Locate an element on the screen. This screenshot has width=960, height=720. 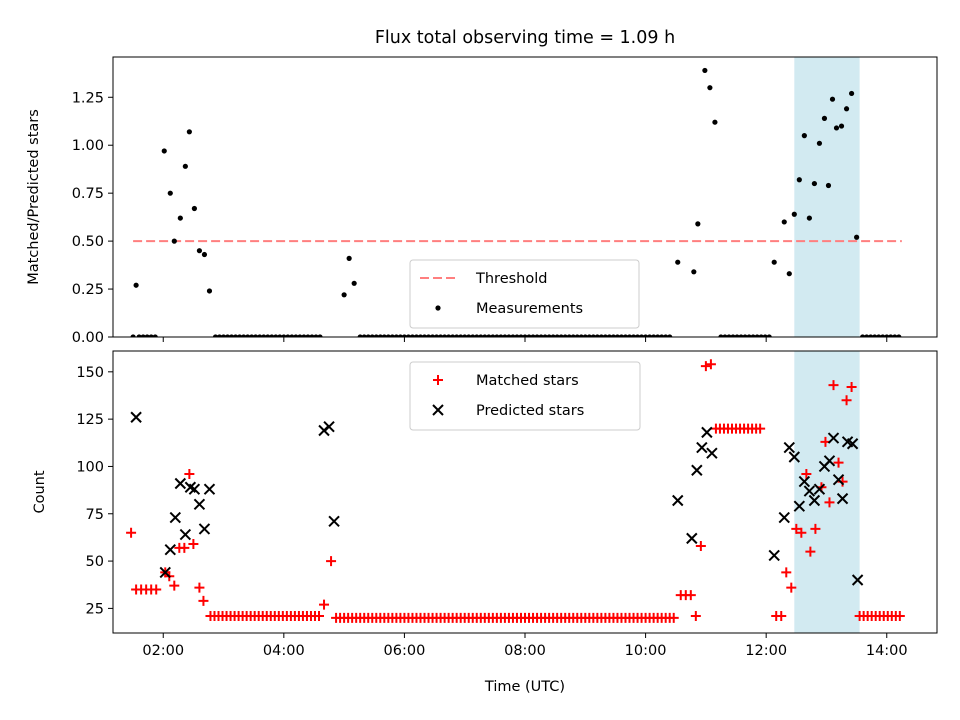
top-y-tick-label: 0.00 is located at coordinates (88, 338).